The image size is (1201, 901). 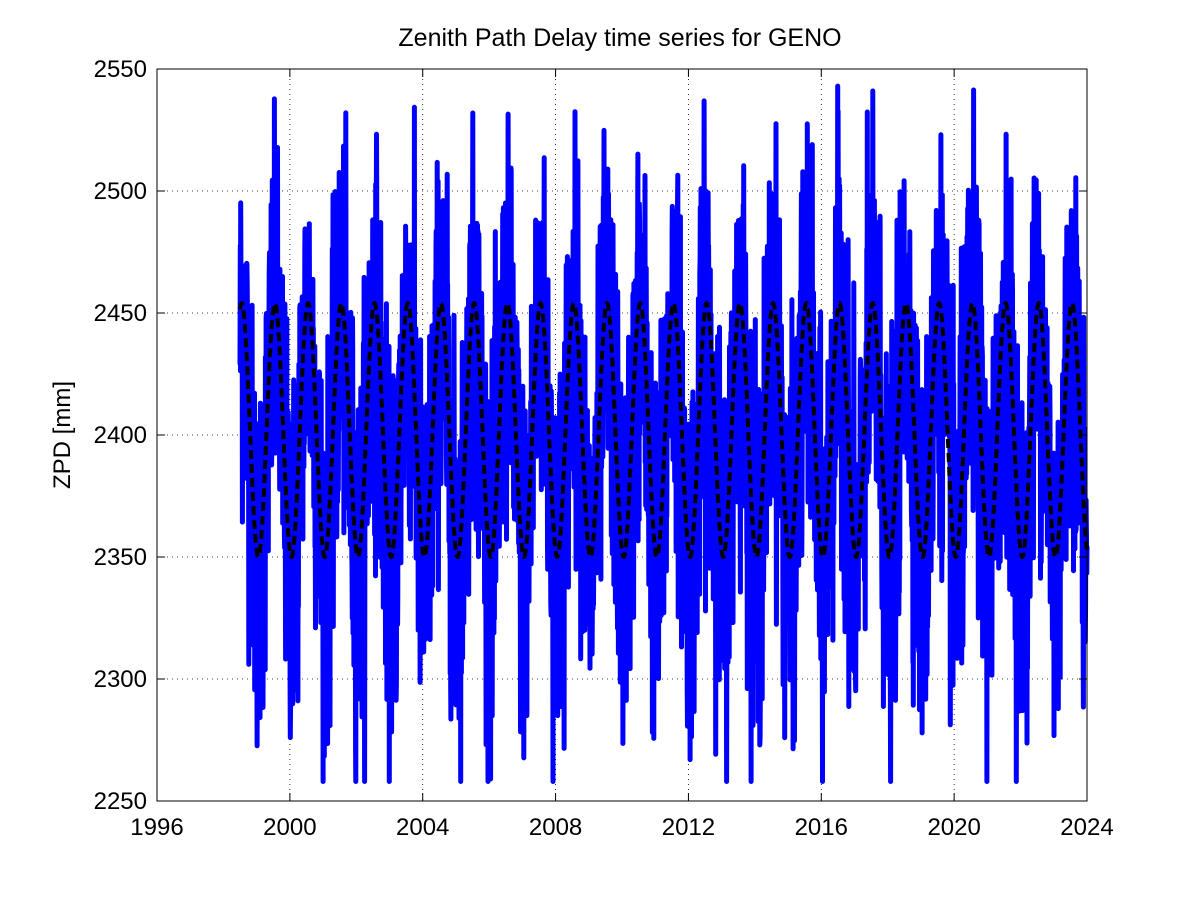 What do you see at coordinates (120, 435) in the screenshot?
I see `y-tick-label: 2400` at bounding box center [120, 435].